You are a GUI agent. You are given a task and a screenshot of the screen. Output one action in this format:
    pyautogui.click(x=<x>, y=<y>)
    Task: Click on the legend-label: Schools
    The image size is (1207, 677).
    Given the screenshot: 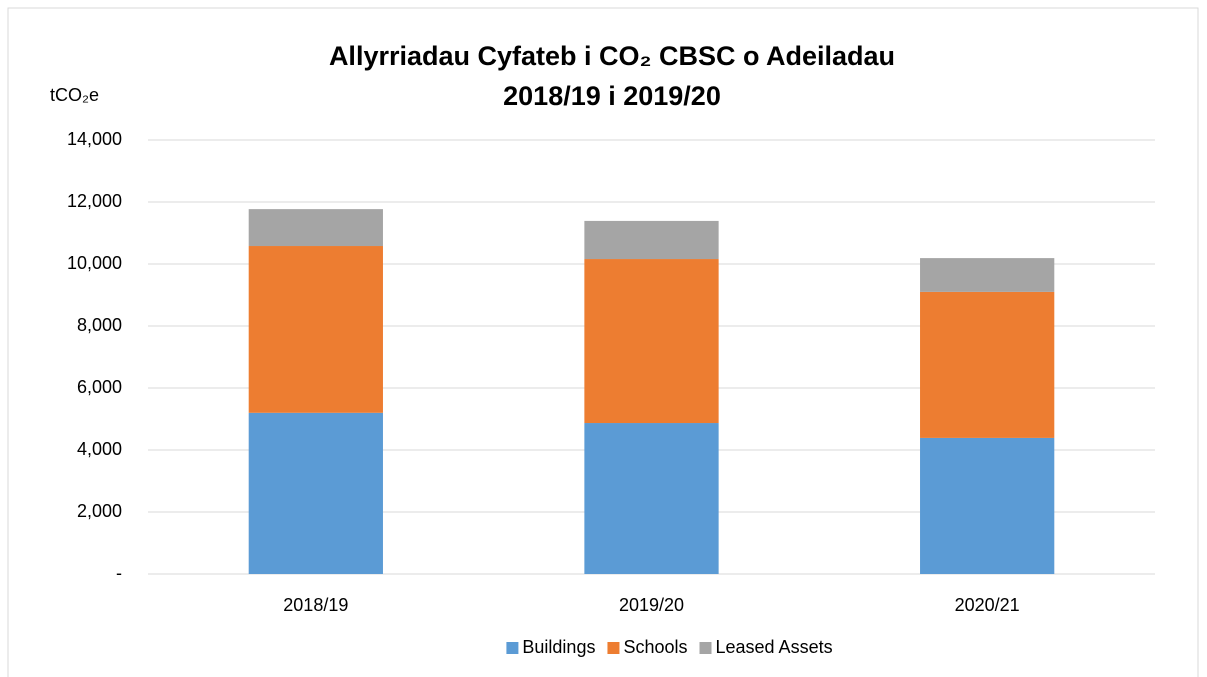 What is the action you would take?
    pyautogui.click(x=655, y=647)
    